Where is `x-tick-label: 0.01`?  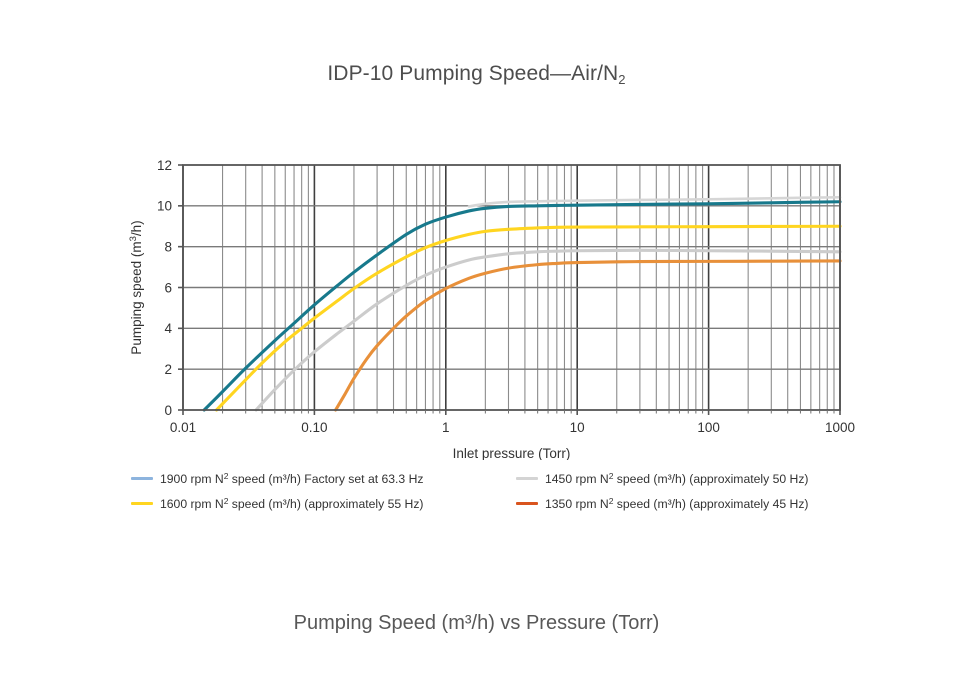
x-tick-label: 0.01 is located at coordinates (183, 427).